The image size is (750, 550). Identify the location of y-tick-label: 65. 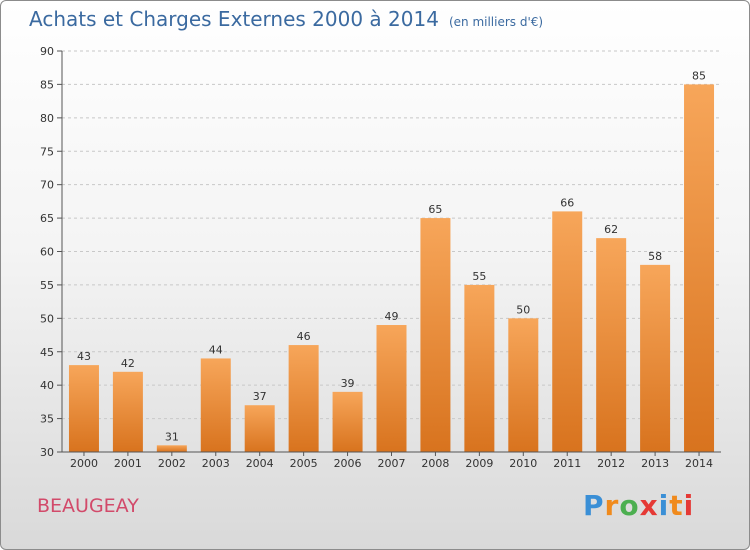
(47, 218).